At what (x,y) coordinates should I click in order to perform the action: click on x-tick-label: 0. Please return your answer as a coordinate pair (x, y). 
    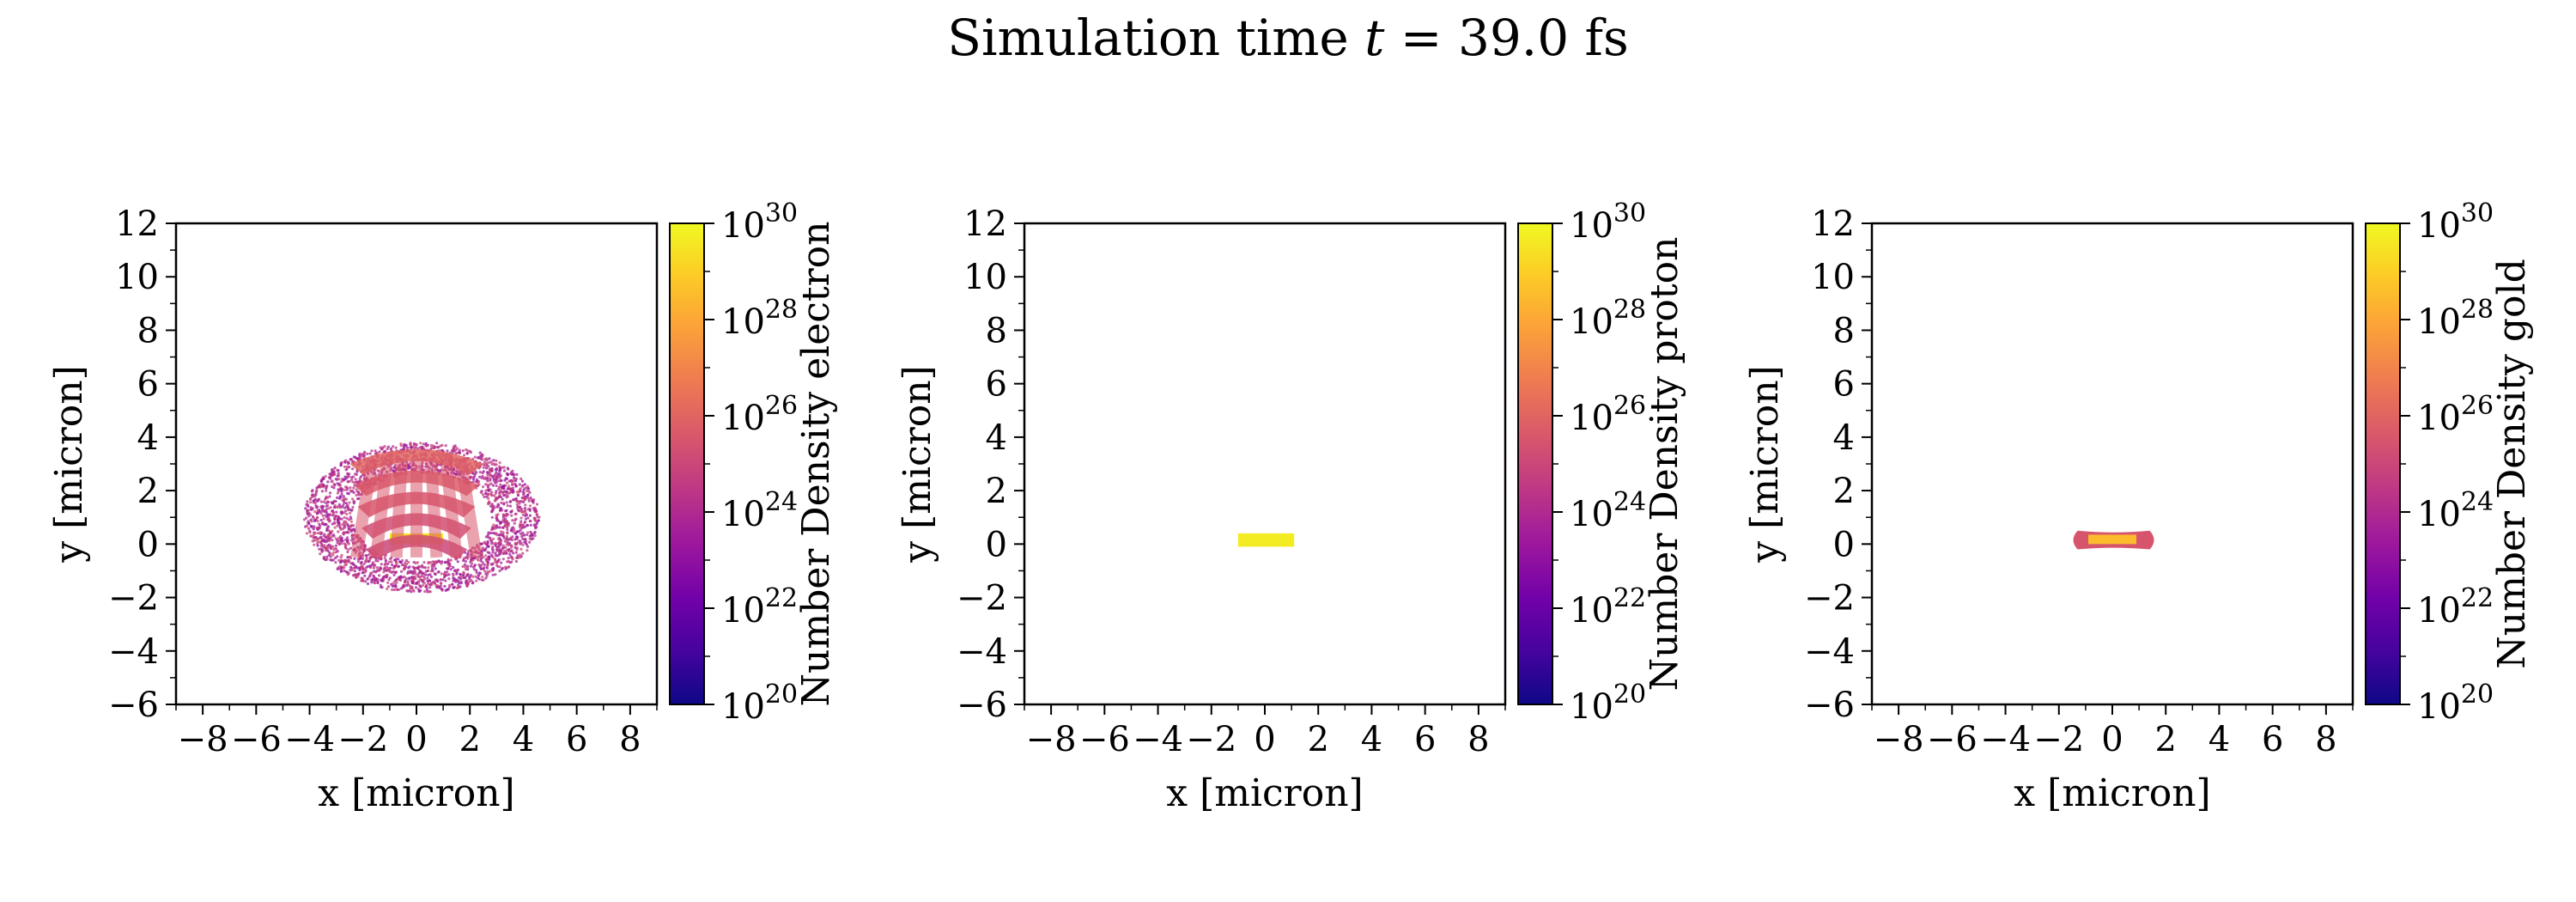
    Looking at the image, I should click on (2112, 739).